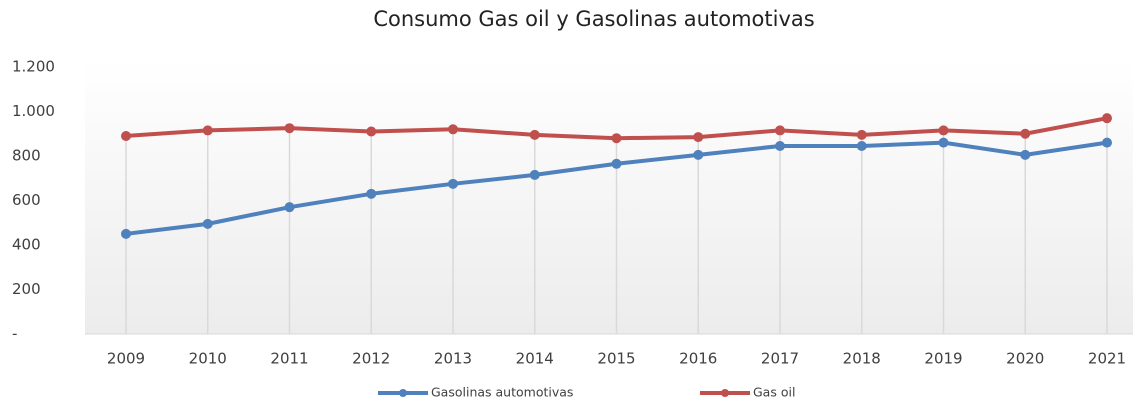 This screenshot has width=1133, height=409. I want to click on y-tick-label: 800, so click(26, 156).